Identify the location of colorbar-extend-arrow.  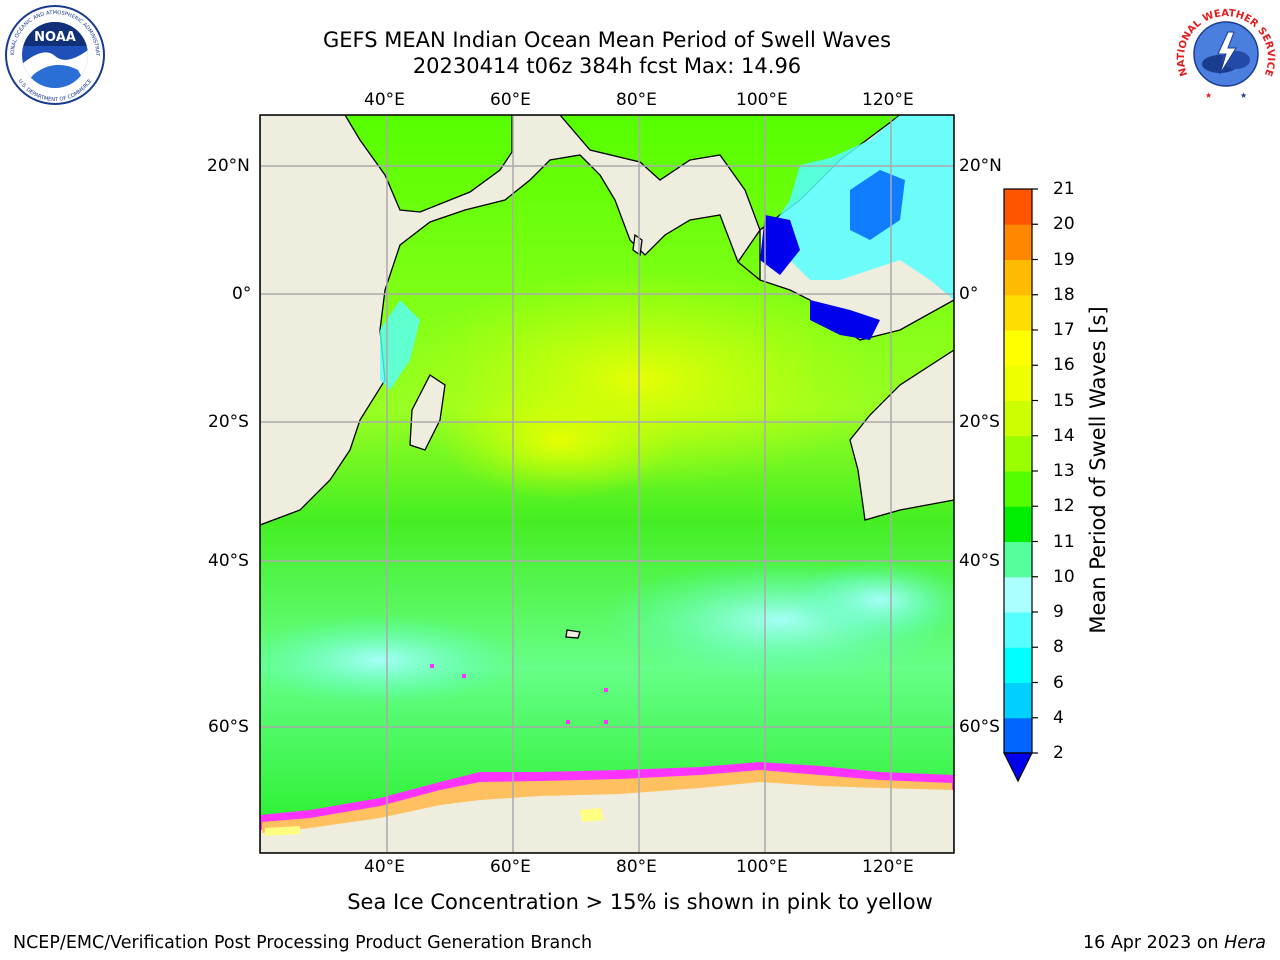
(1018, 767).